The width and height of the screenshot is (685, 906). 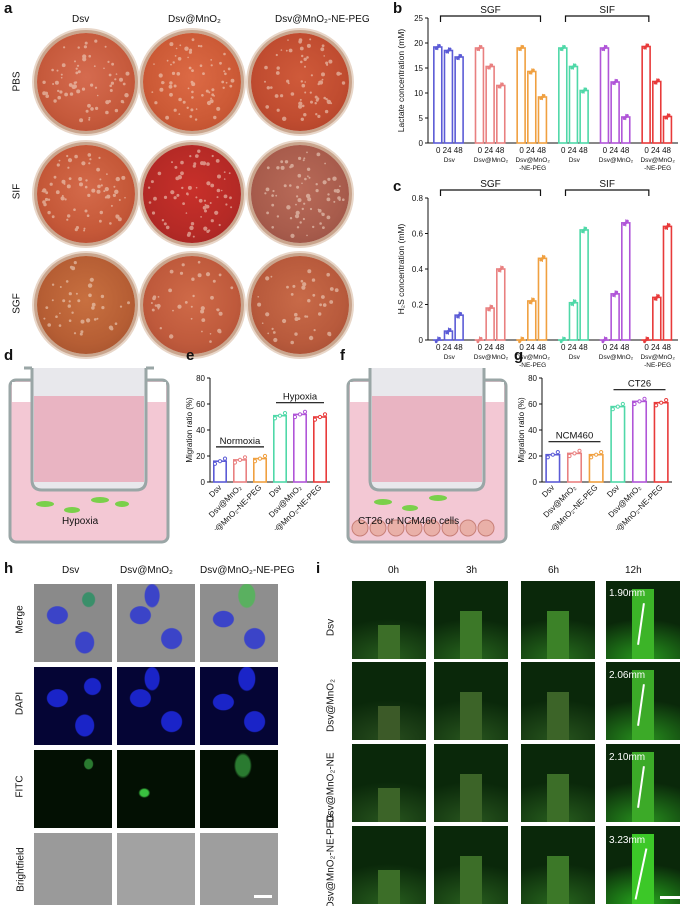 I want to click on i-col-header-3: 6h, so click(x=554, y=570).